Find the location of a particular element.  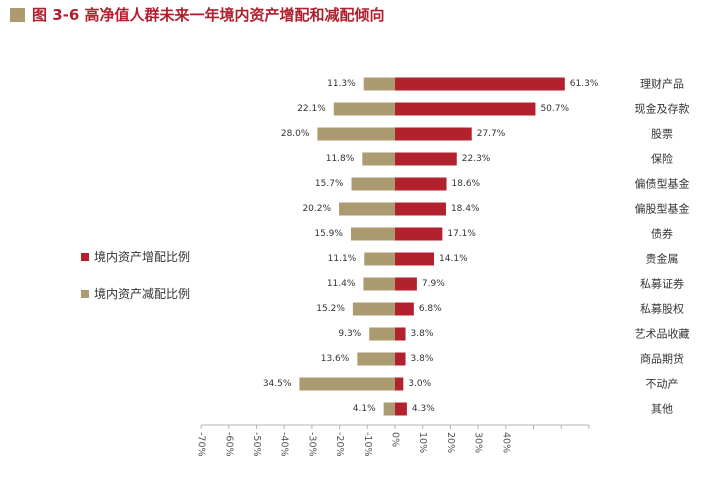

bar-row-9: 11.4% 7.9% 私募证券 is located at coordinates (505, 284).